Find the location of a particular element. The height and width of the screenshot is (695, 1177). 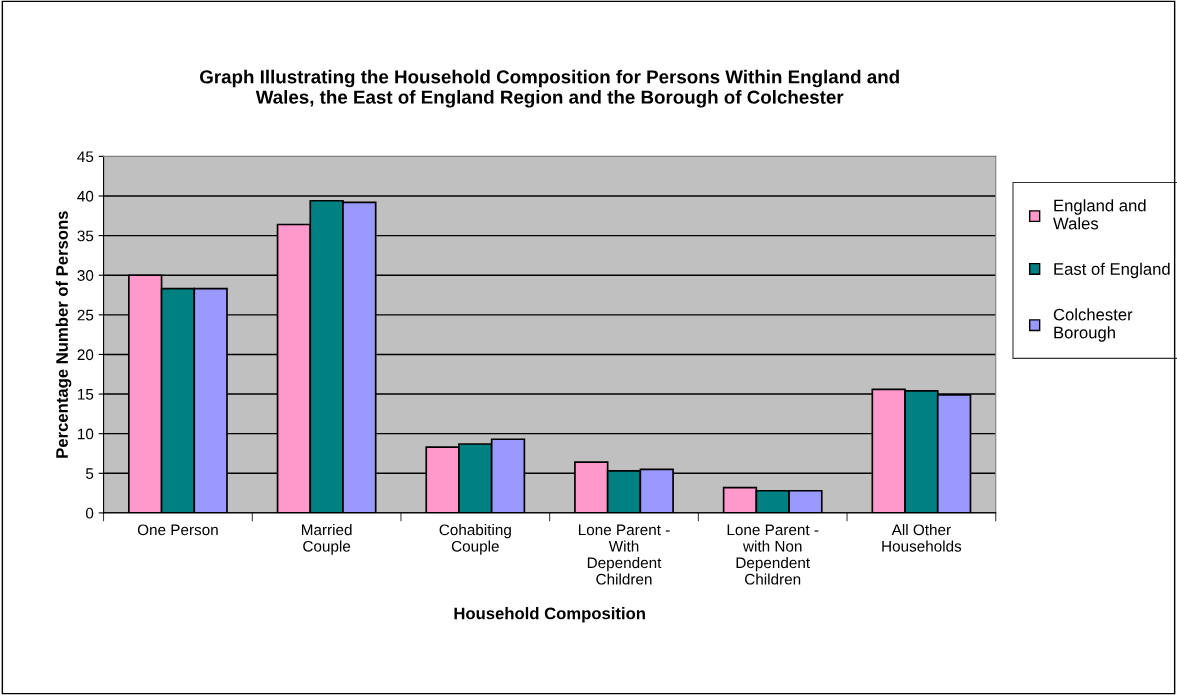

legend-label: Colchester Borough is located at coordinates (1093, 325).